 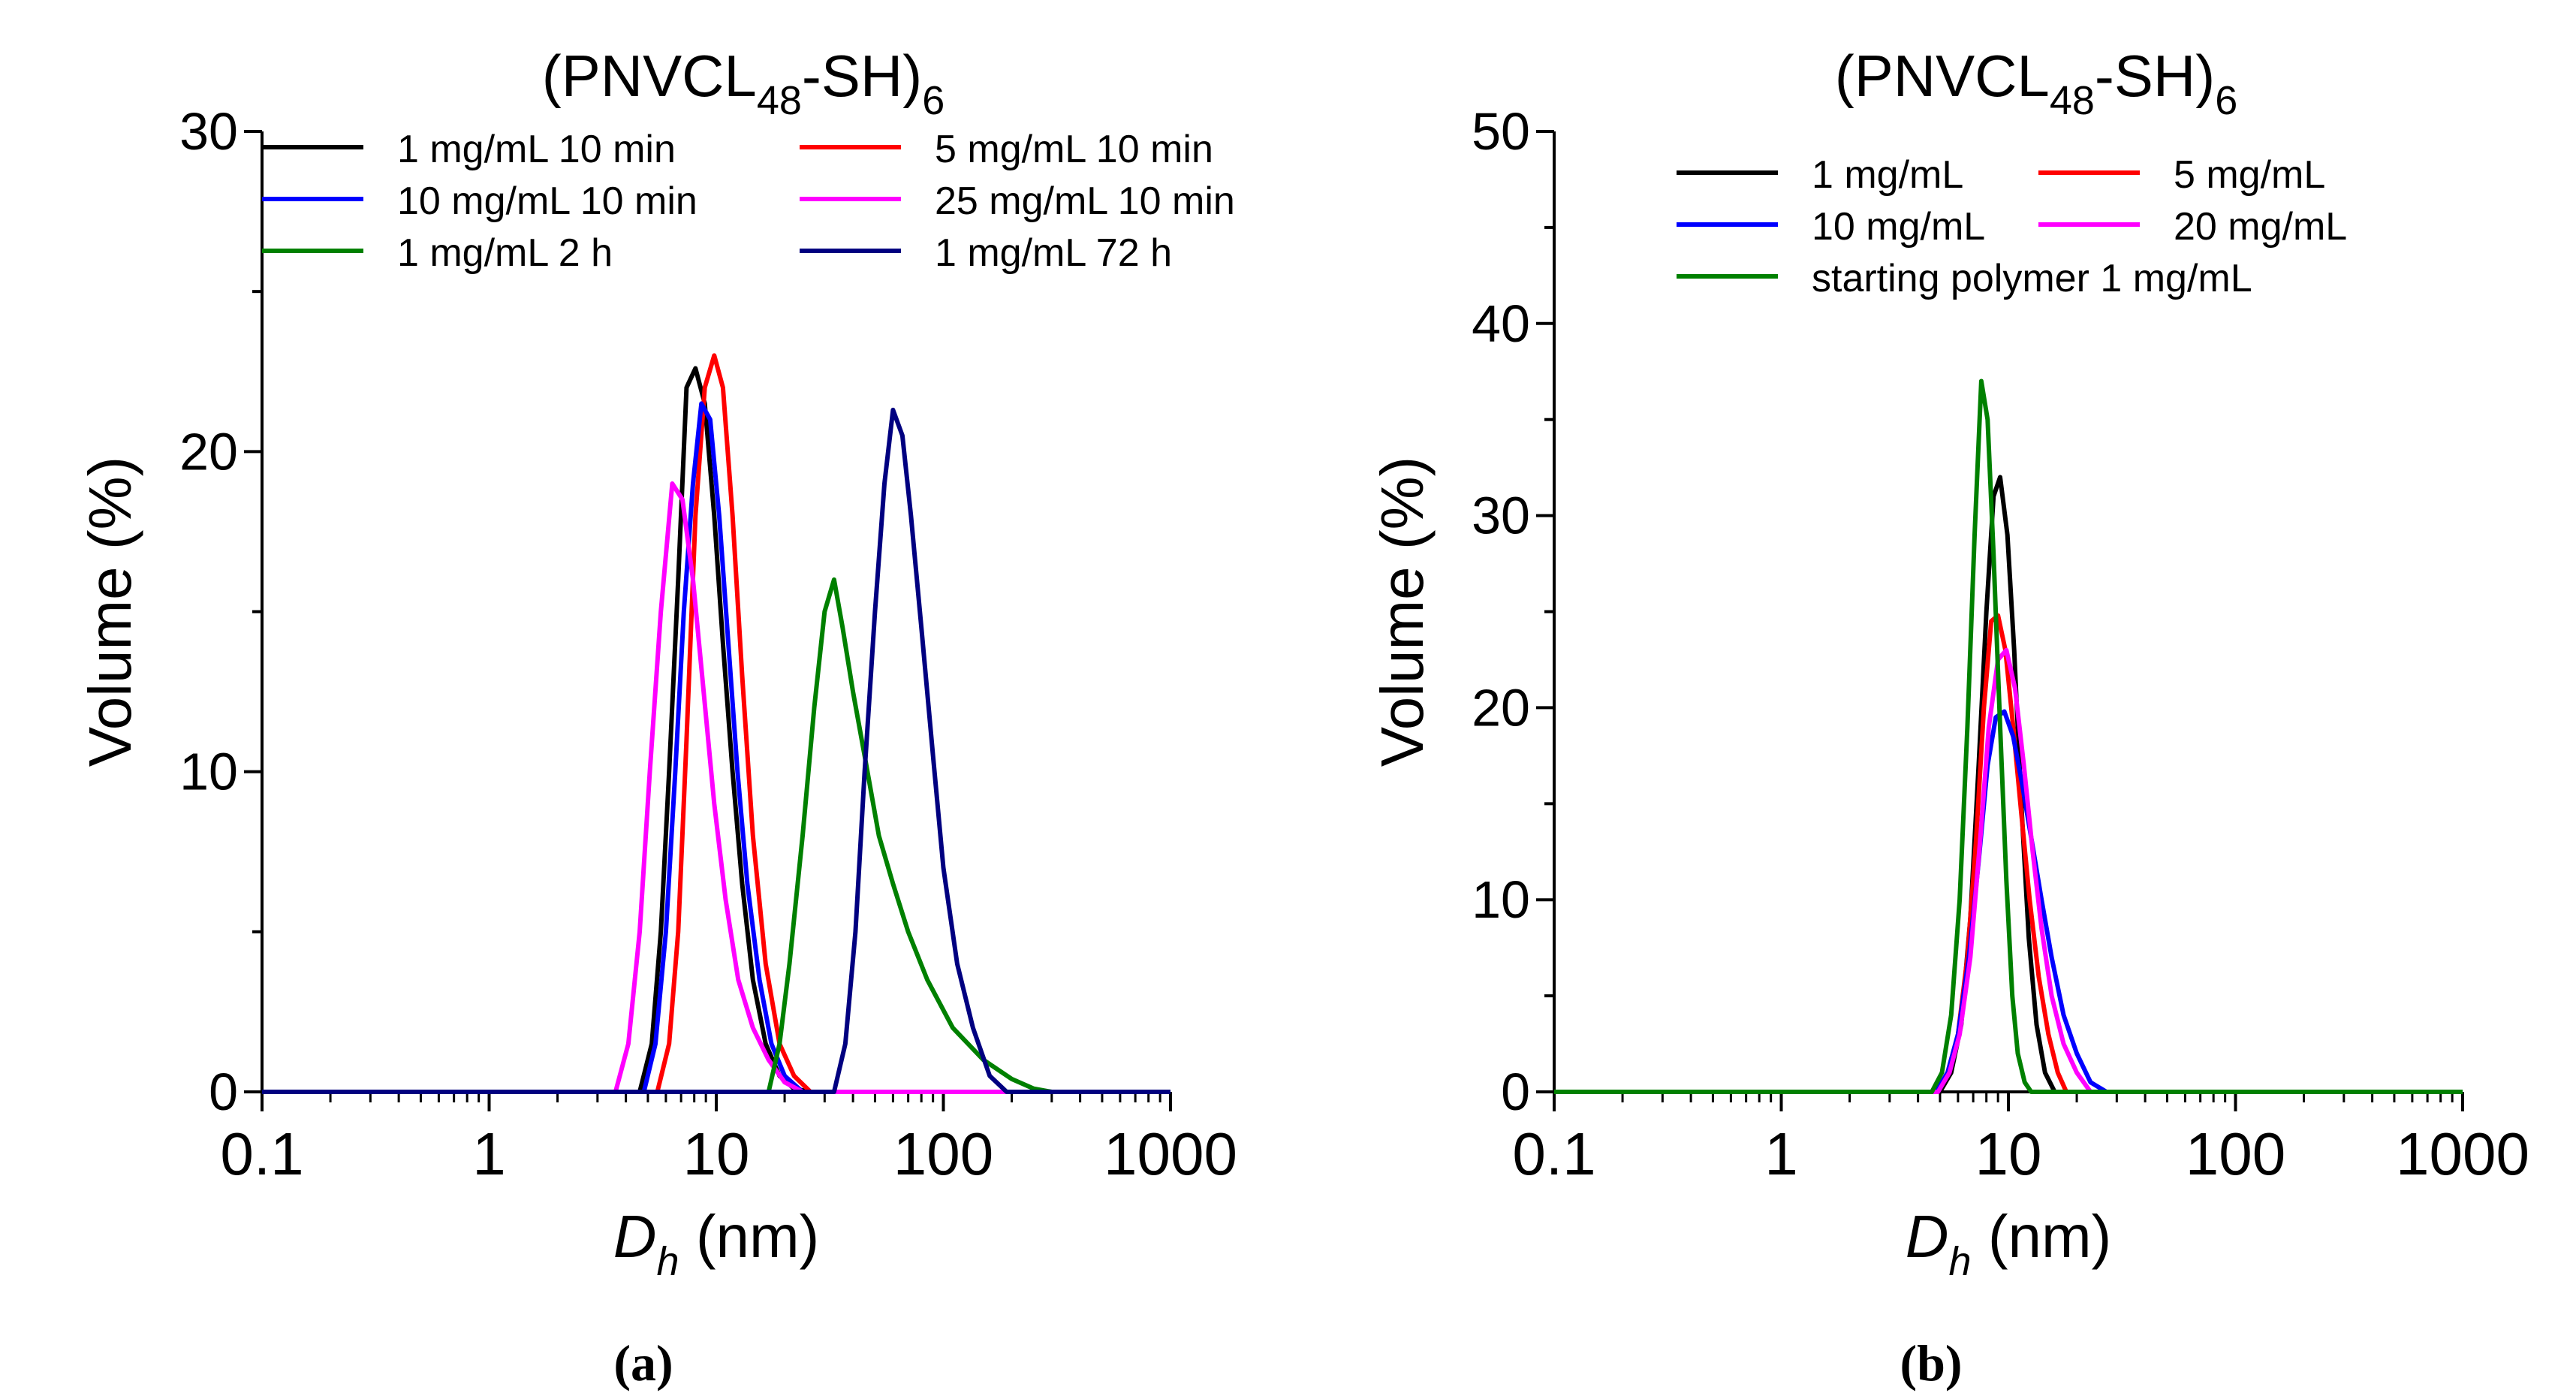 I want to click on y-tick-label: 50, so click(x=1501, y=132).